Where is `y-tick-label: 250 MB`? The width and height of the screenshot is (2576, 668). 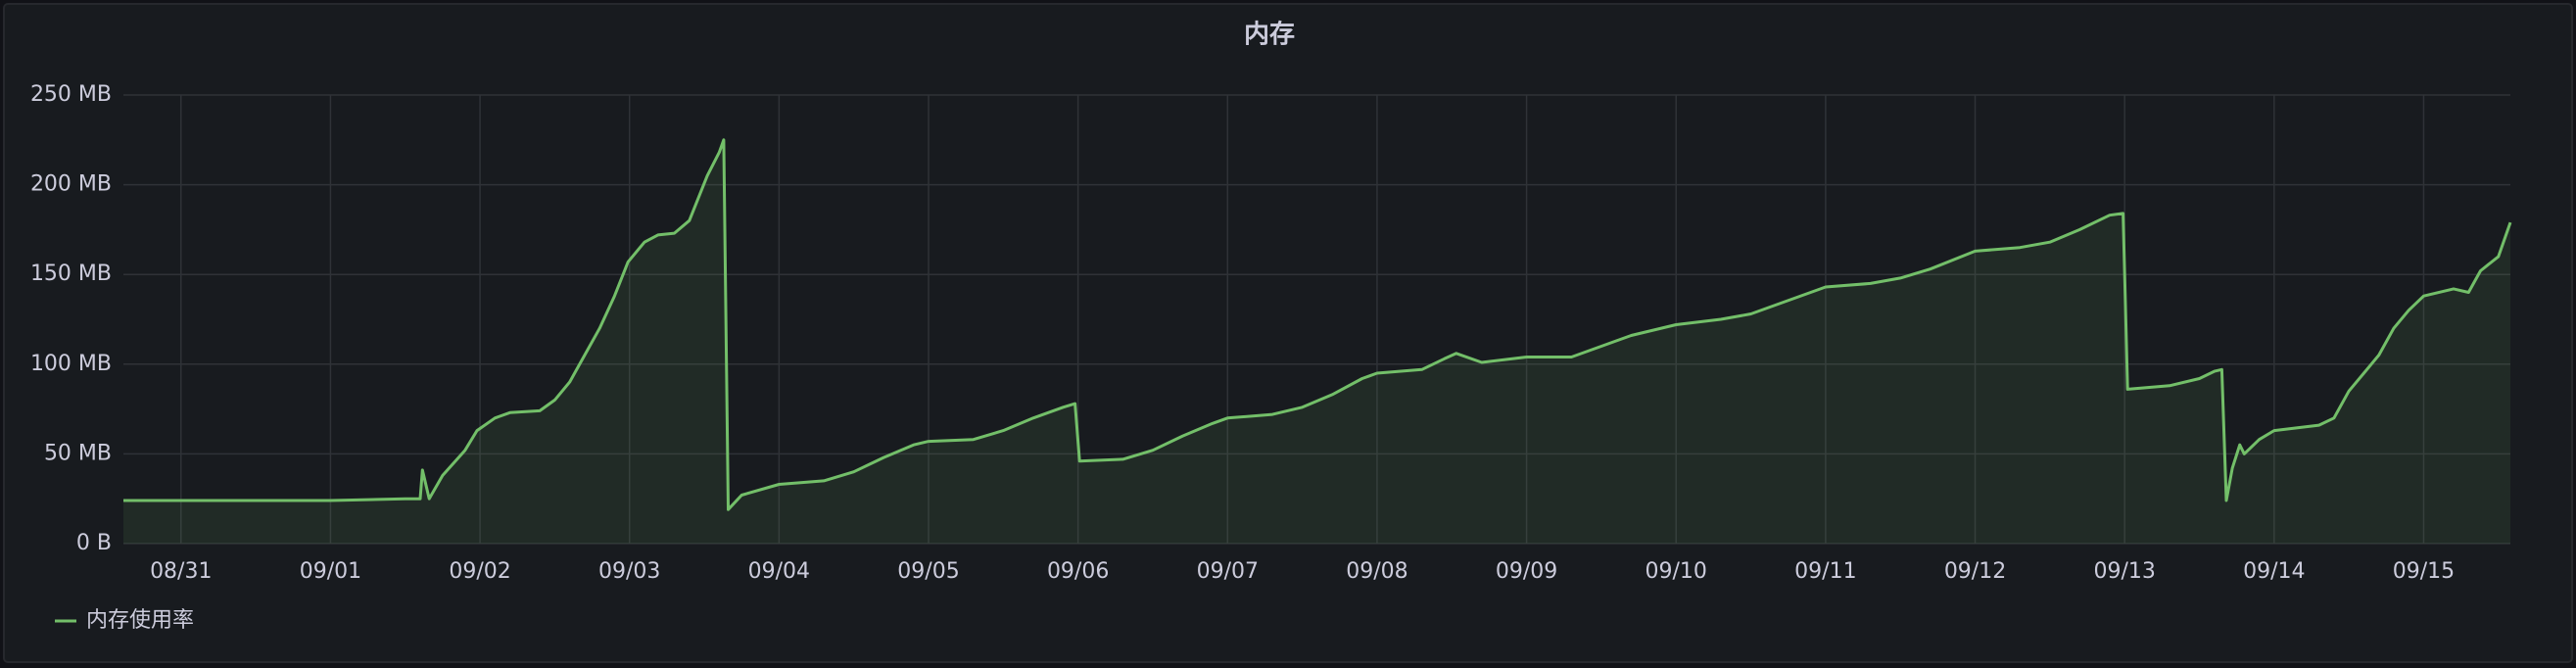
y-tick-label: 250 MB is located at coordinates (71, 94).